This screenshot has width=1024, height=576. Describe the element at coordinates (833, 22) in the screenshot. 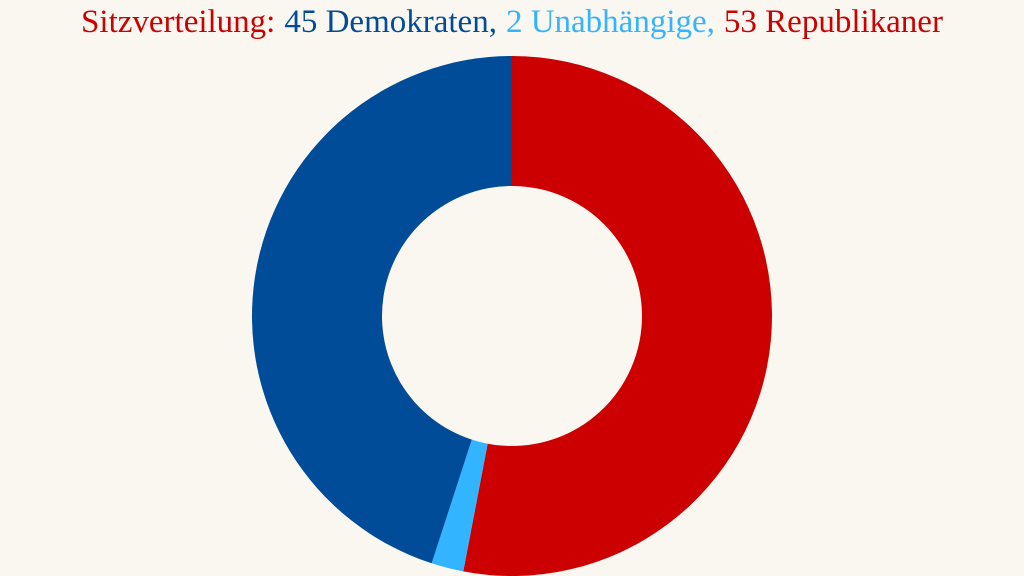

I see `title-part: 53 Republikaner` at that location.